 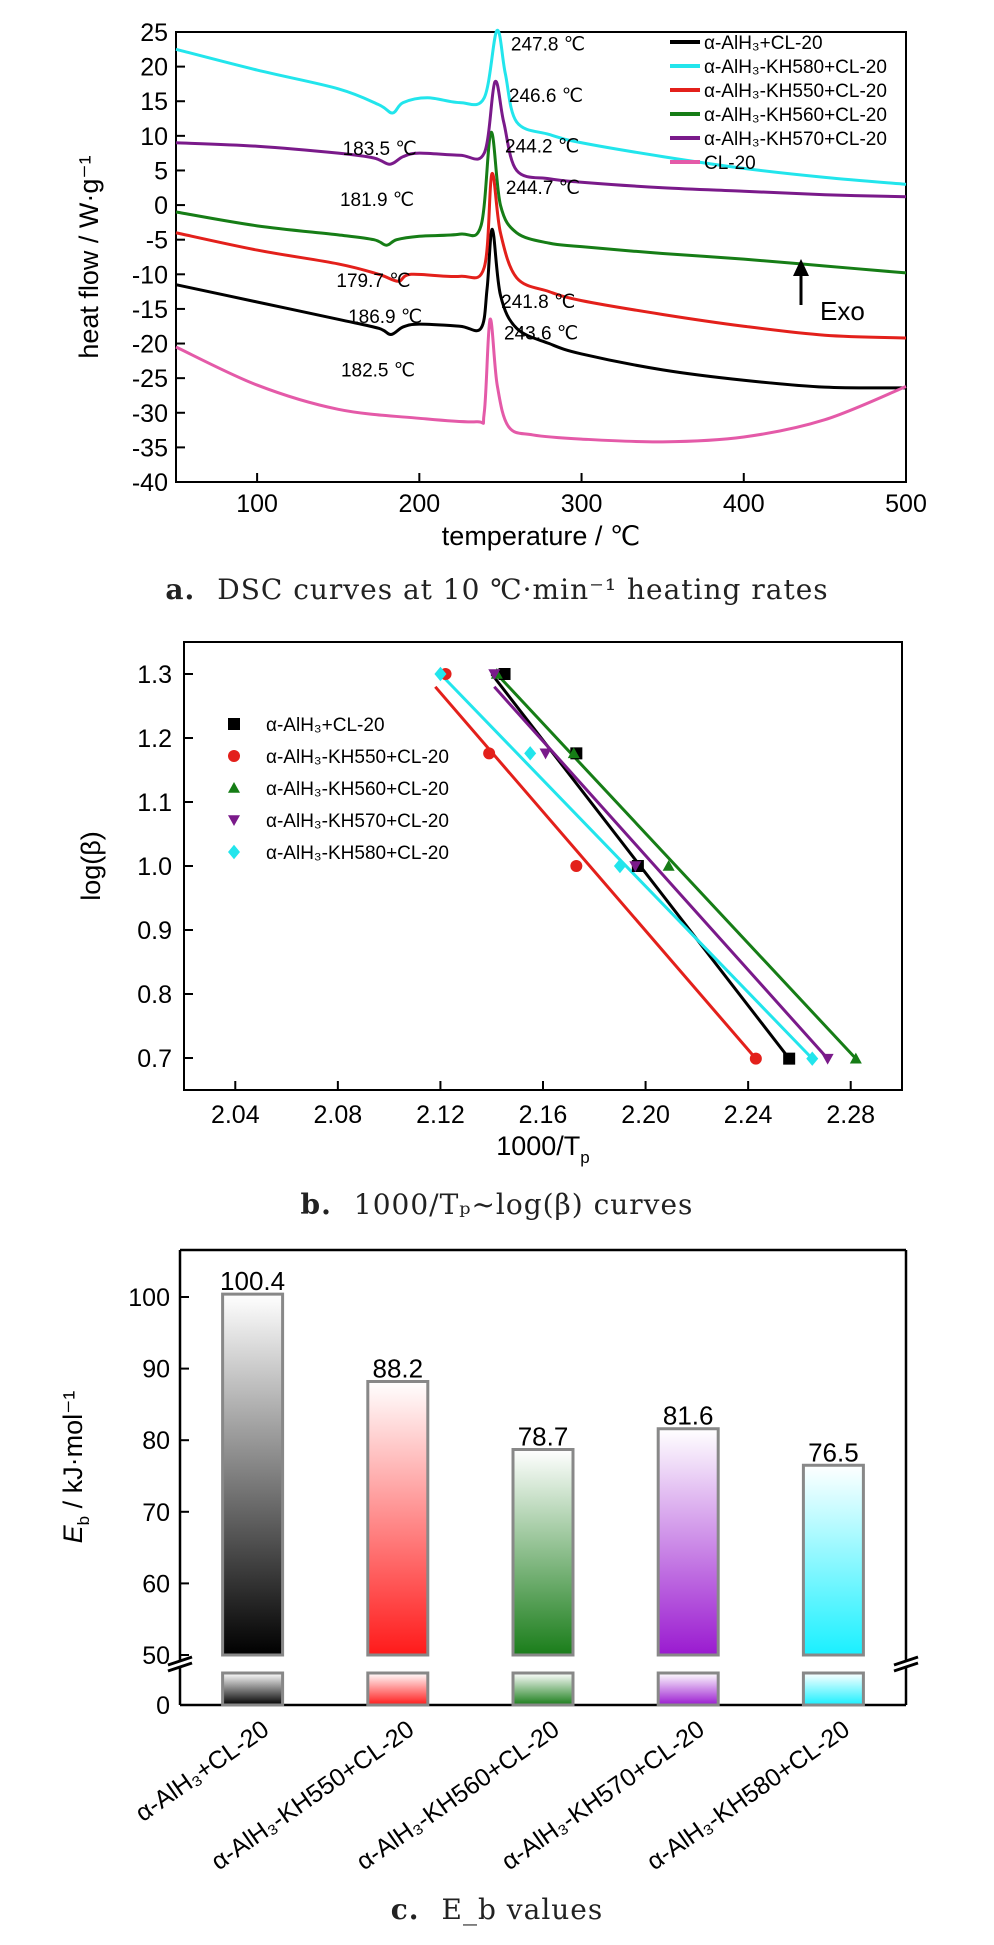 What do you see at coordinates (377, 200) in the screenshot?
I see `peak-temperature-label: 181.9 ℃` at bounding box center [377, 200].